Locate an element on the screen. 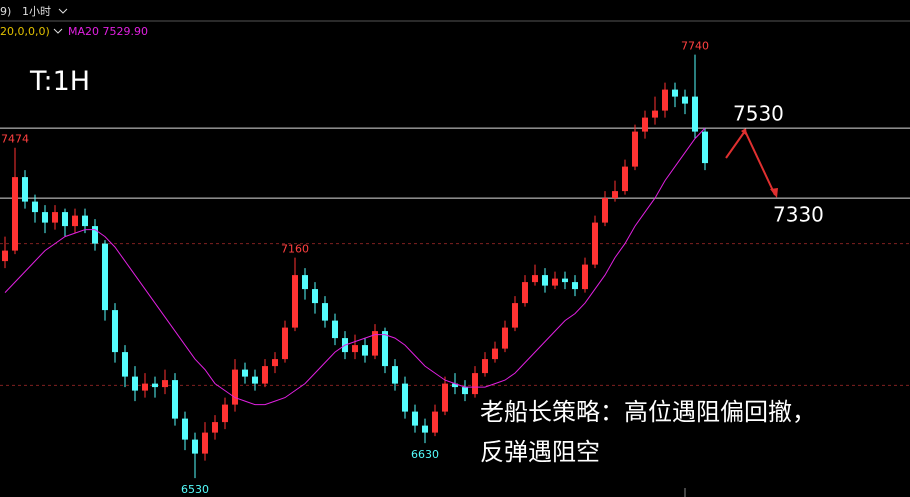  extreme-label: 7740 is located at coordinates (695, 46).